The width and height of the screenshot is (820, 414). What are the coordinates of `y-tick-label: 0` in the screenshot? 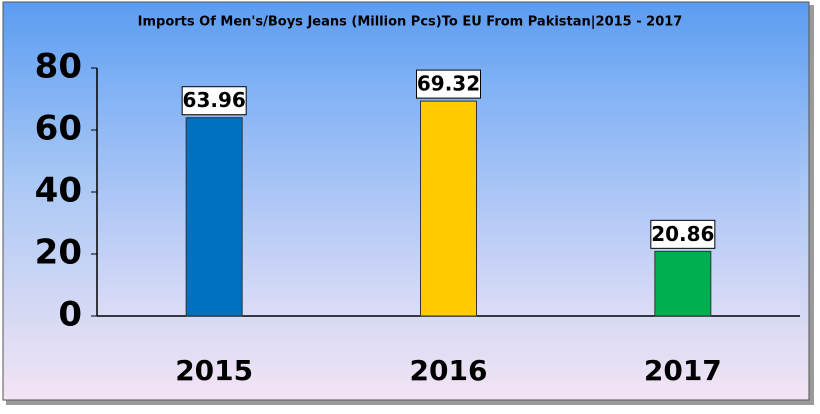 It's located at (70, 315).